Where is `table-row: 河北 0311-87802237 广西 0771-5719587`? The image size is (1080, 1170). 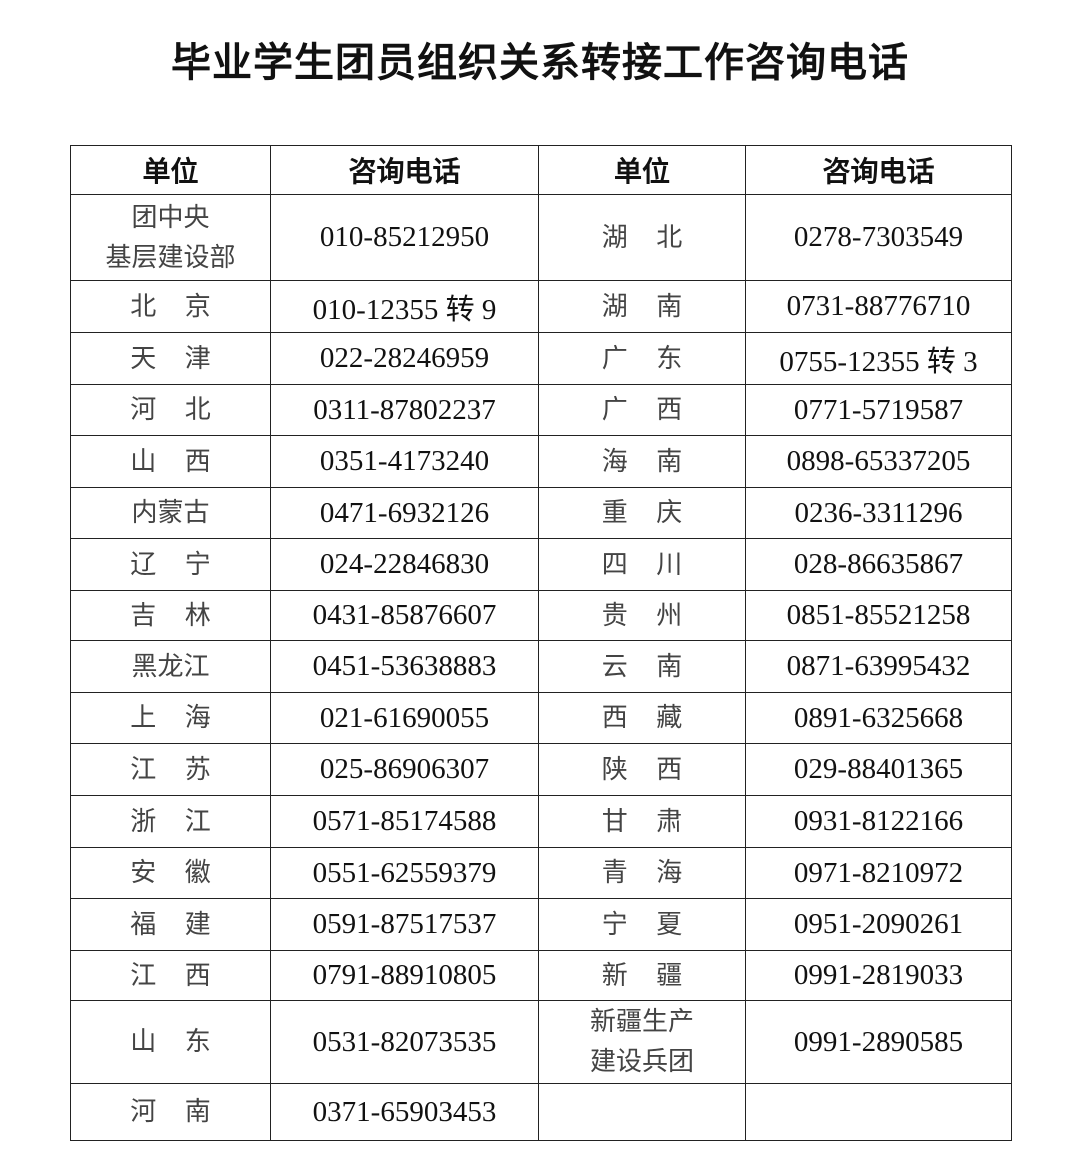
table-row: 河北 0311-87802237 广西 0771-5719587 is located at coordinates (541, 410).